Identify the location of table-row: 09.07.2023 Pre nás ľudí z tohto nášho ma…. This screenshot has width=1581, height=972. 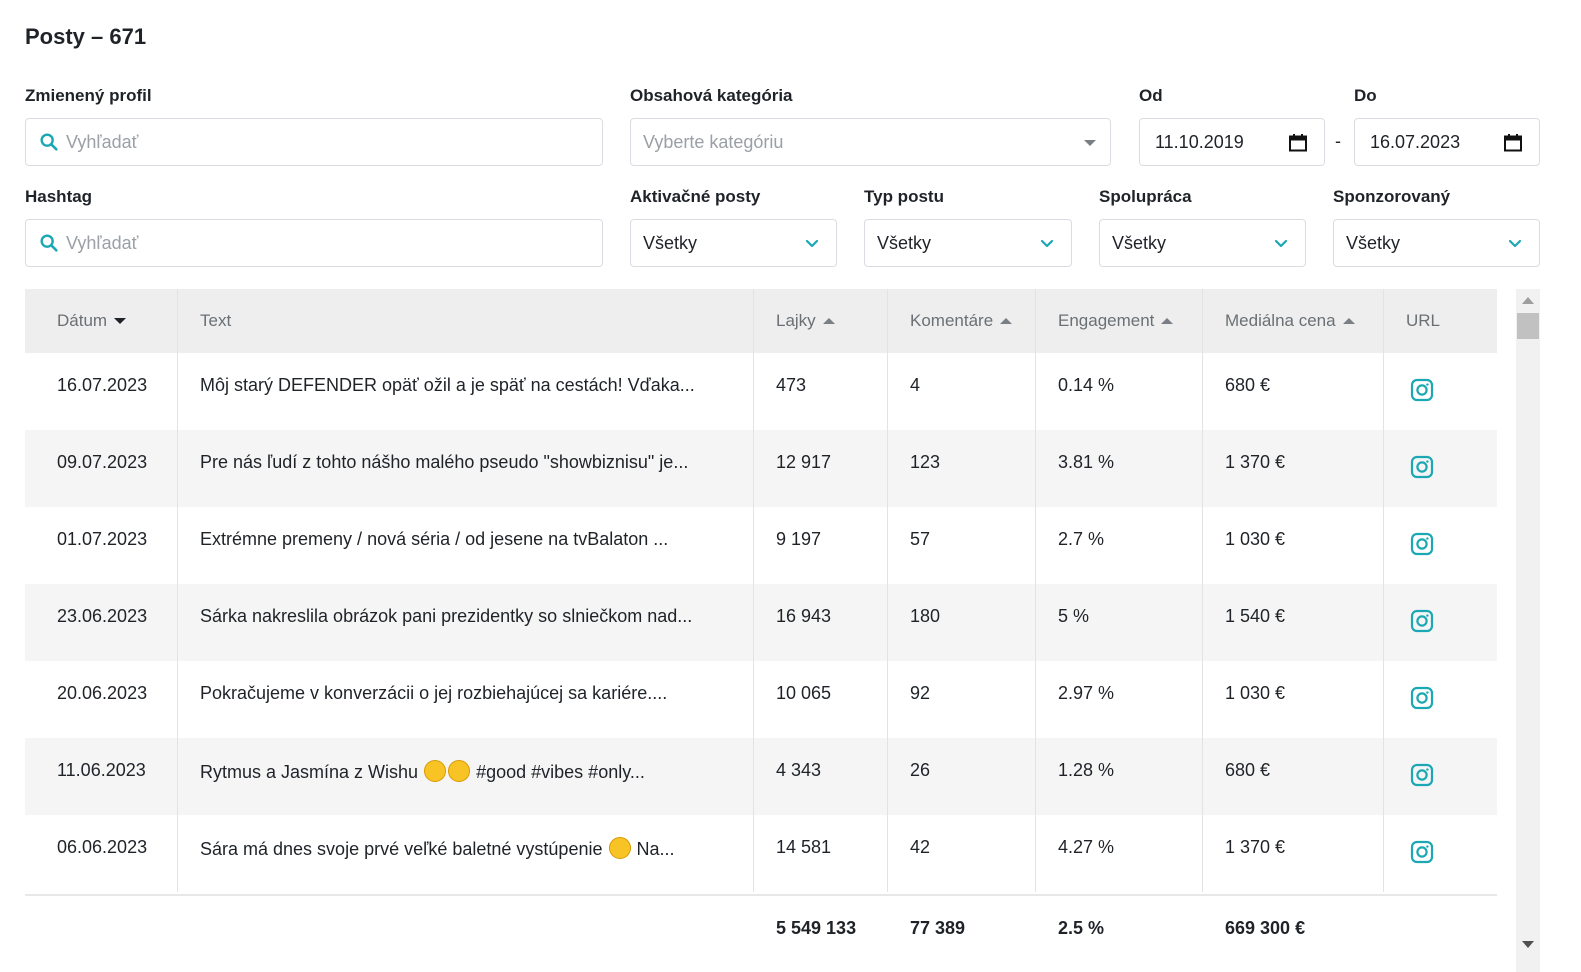
(761, 468).